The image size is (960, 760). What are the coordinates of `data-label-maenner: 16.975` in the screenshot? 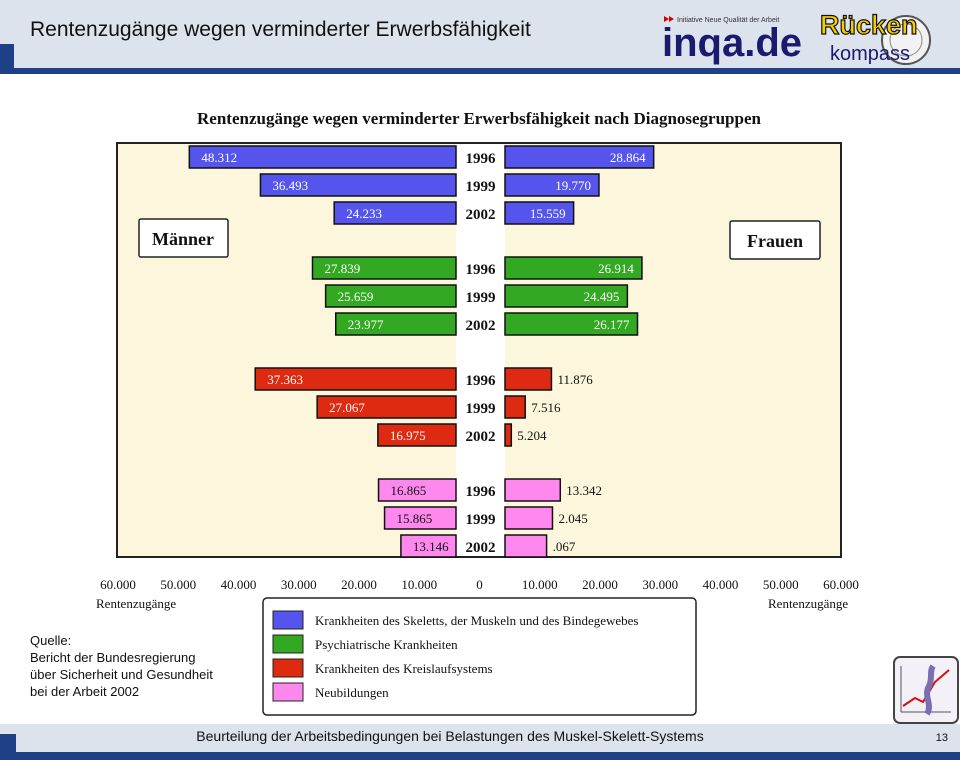 It's located at (408, 435).